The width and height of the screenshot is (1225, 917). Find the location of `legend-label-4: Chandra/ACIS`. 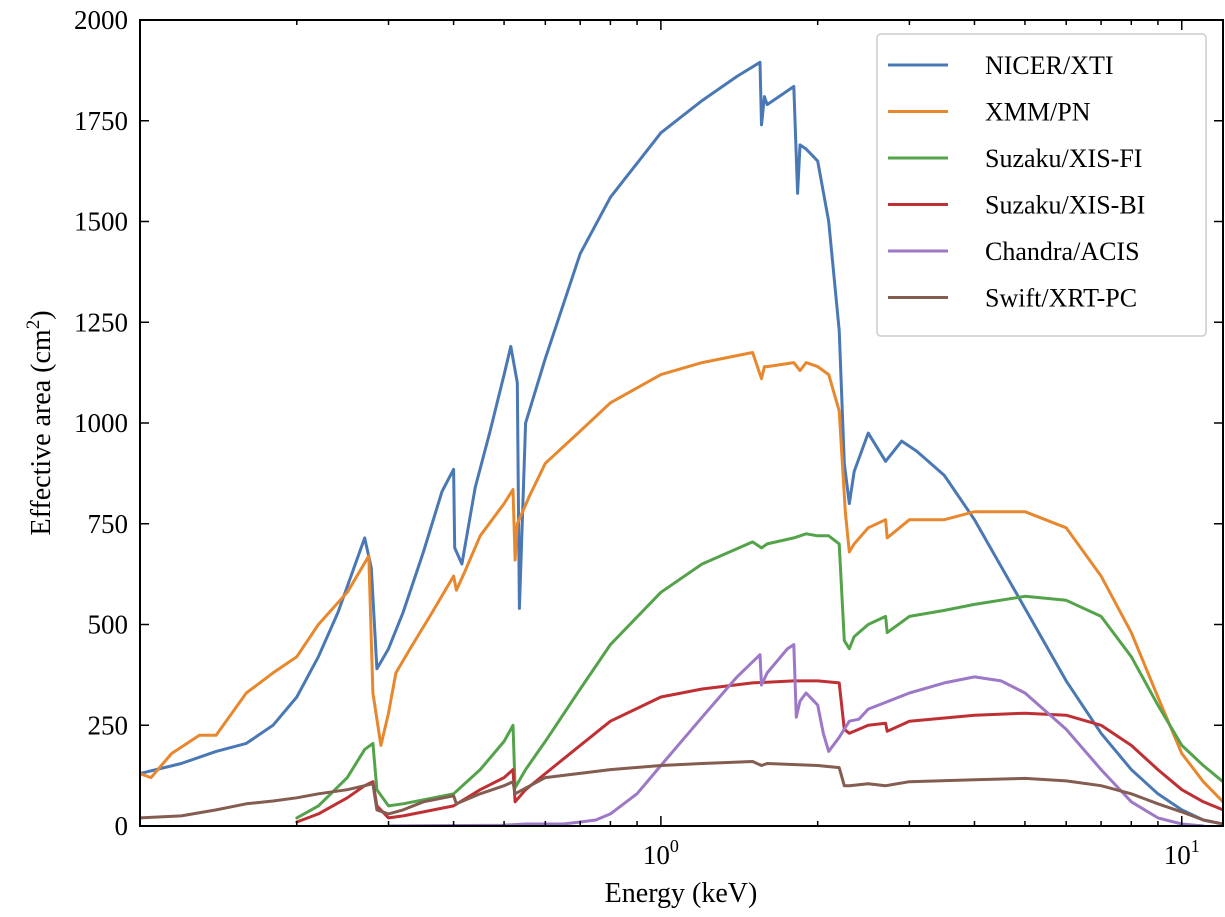

legend-label-4: Chandra/ACIS is located at coordinates (1062, 251).